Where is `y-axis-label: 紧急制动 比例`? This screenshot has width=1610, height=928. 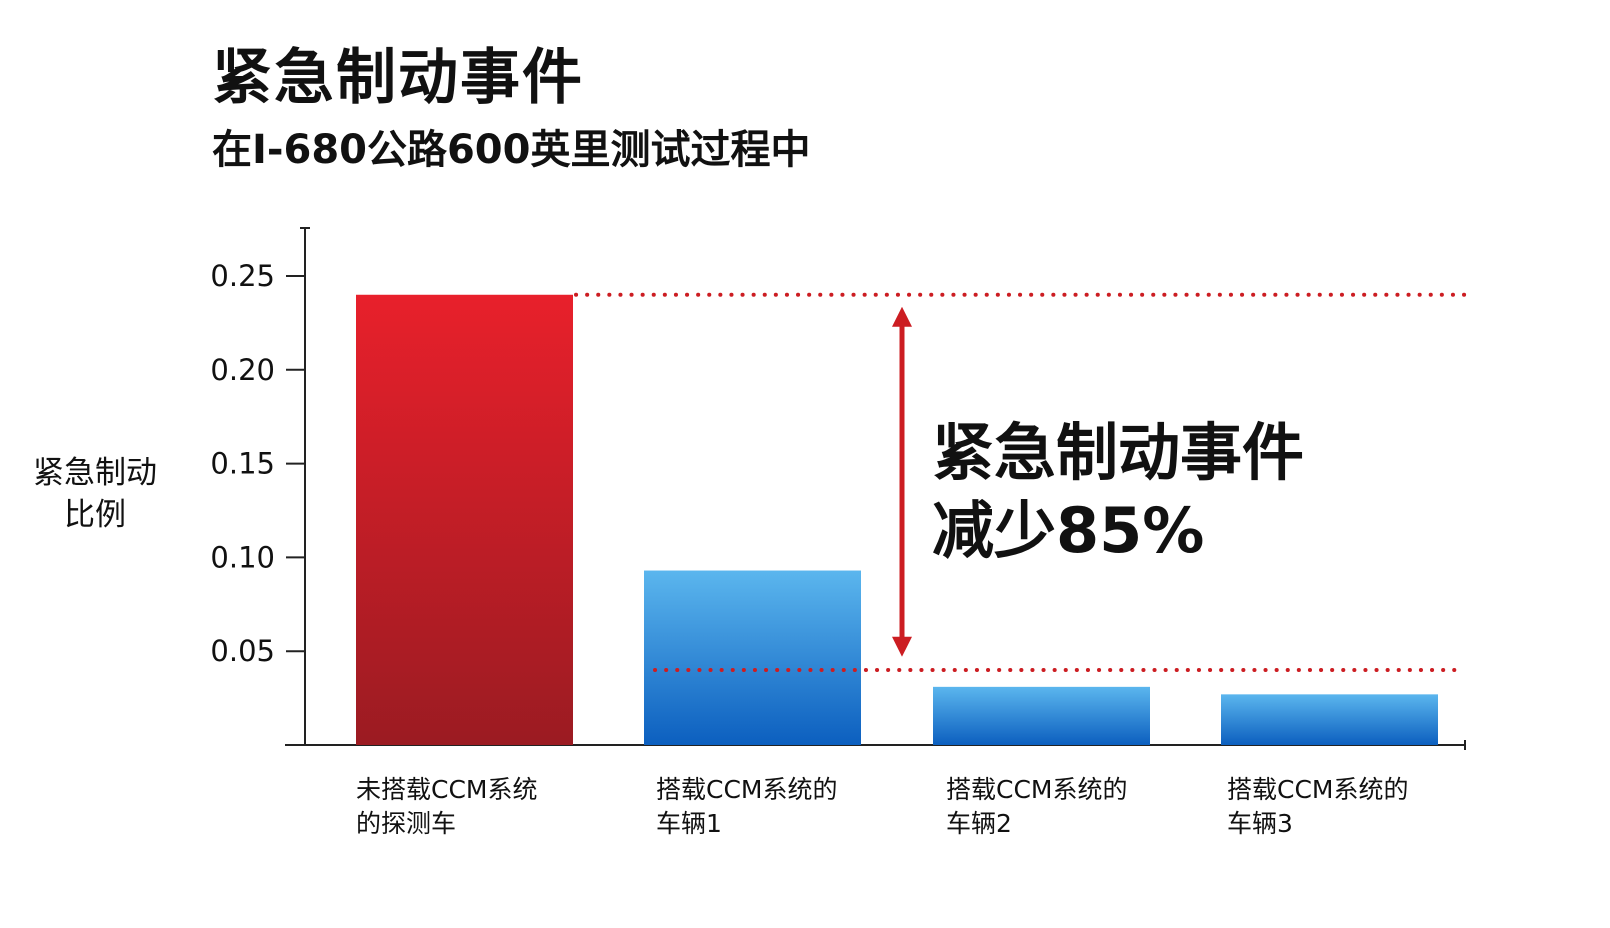
y-axis-label: 紧急制动 比例 is located at coordinates (95, 494).